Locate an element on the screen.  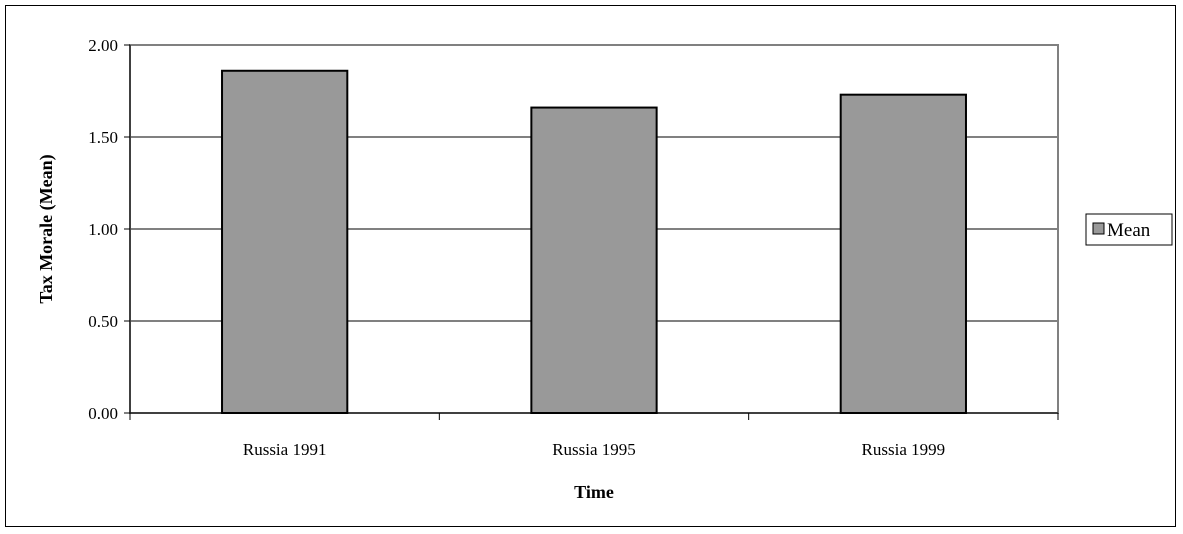
y-tick-label: 0.50 is located at coordinates (103, 321).